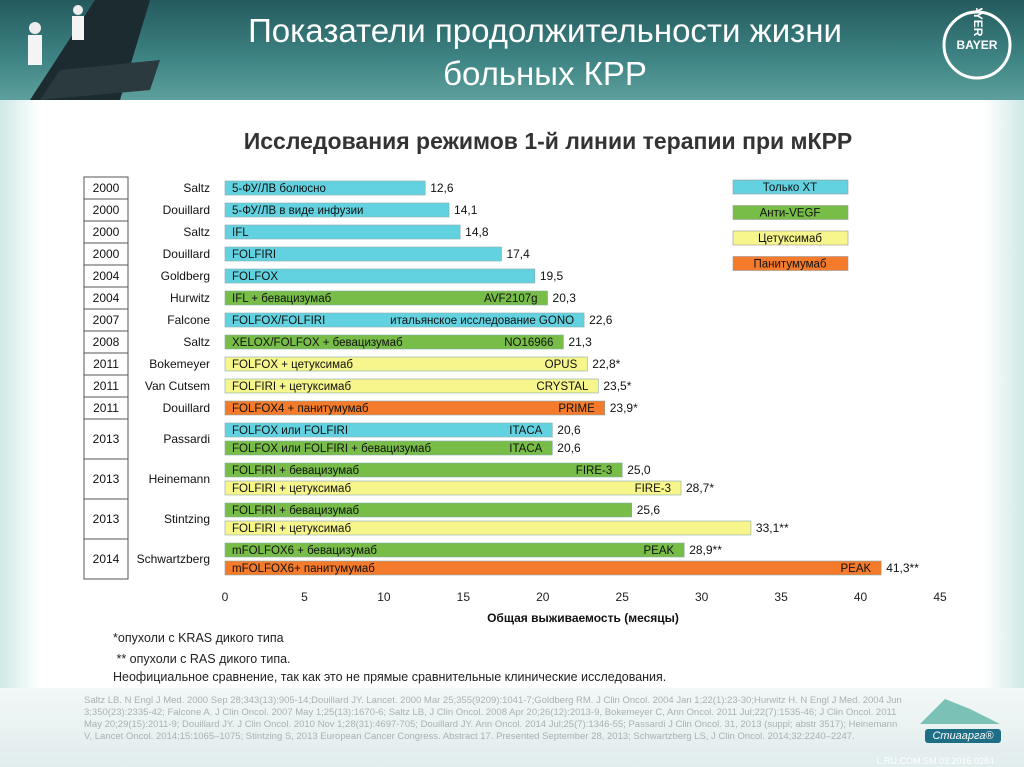 This screenshot has width=1024, height=767. Describe the element at coordinates (187, 519) in the screenshot. I see `author-label: Stintzing` at that location.